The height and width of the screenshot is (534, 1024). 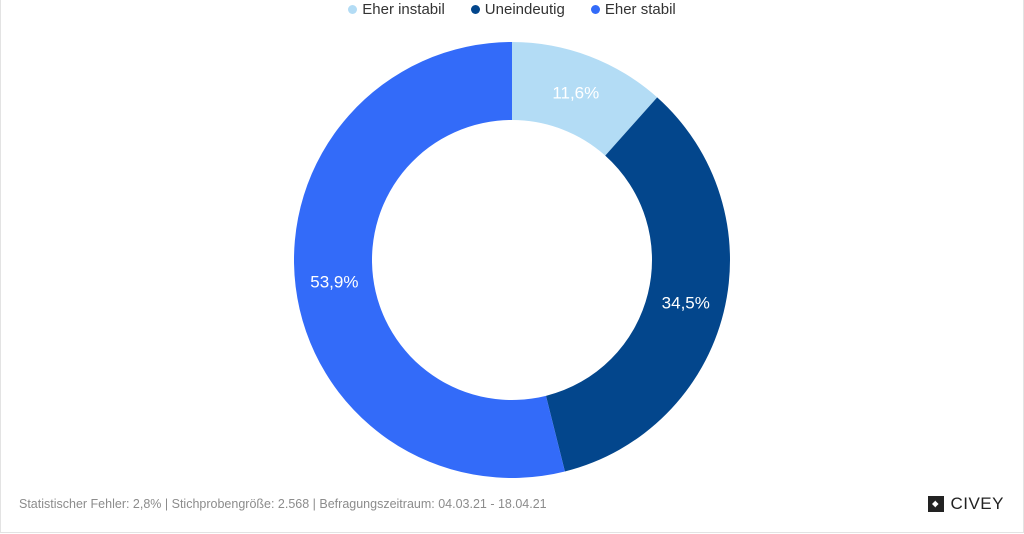 I want to click on legend-item-uneindeutig: Uneindeutig, so click(x=517, y=9).